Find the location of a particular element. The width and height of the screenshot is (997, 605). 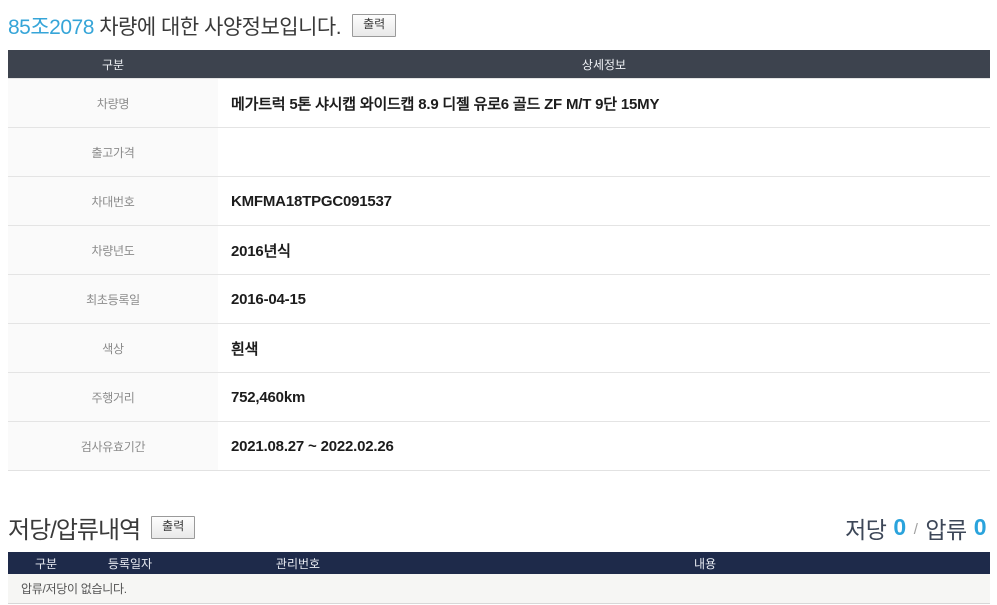

table-row-mileage: 주행거리 752,460km is located at coordinates (499, 396).